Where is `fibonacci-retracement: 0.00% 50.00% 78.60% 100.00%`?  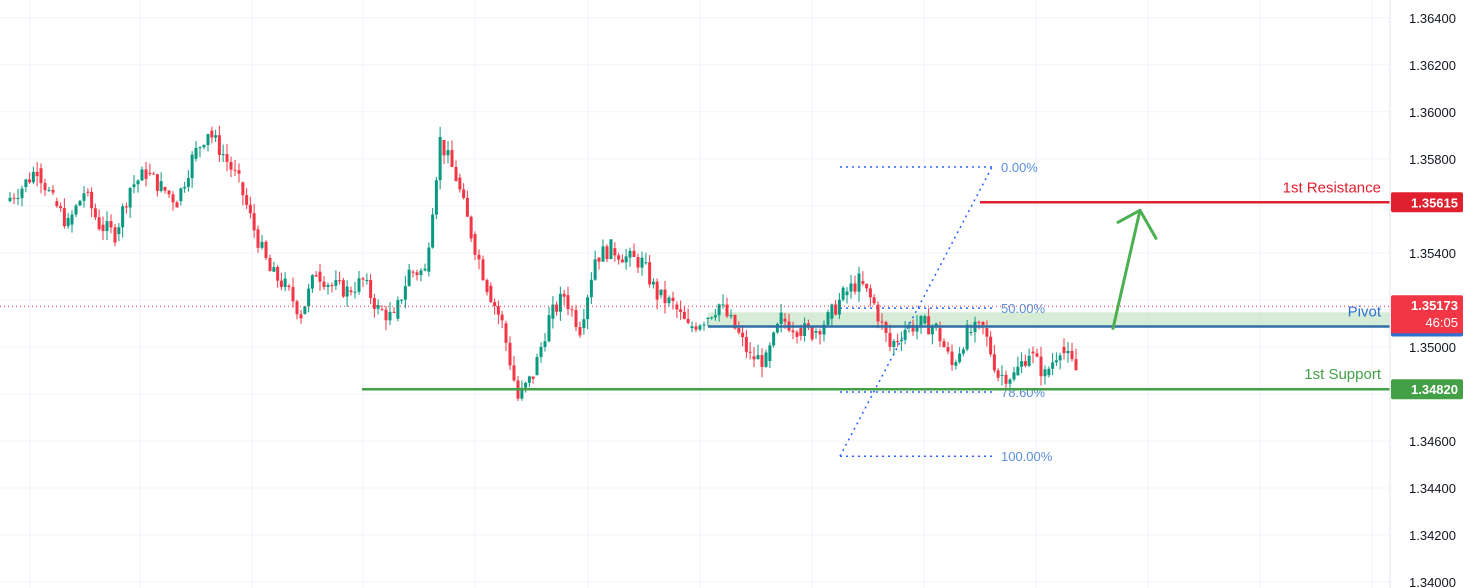 fibonacci-retracement: 0.00% 50.00% 78.60% 100.00% is located at coordinates (946, 312).